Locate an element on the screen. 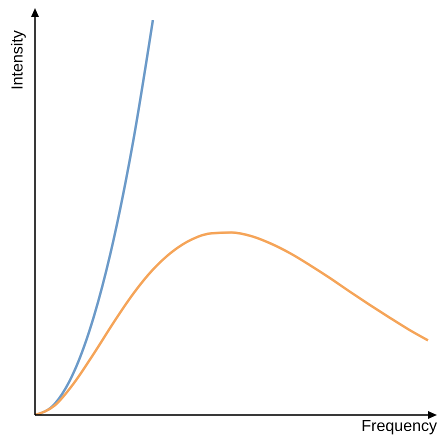  x-axis-title: Frequency is located at coordinates (399, 426).